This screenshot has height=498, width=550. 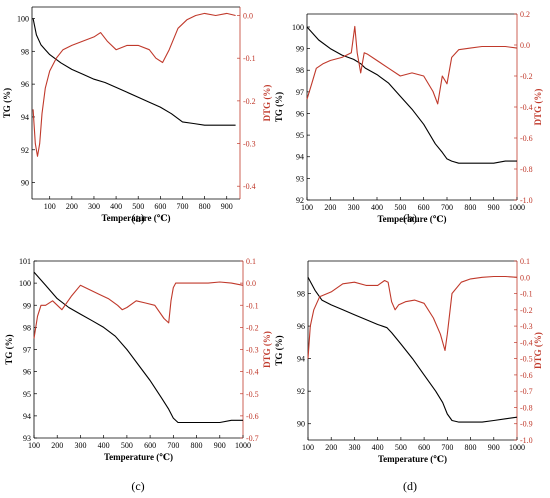 What do you see at coordinates (526, 424) in the screenshot?
I see `y-tick-label-right: -0.9` at bounding box center [526, 424].